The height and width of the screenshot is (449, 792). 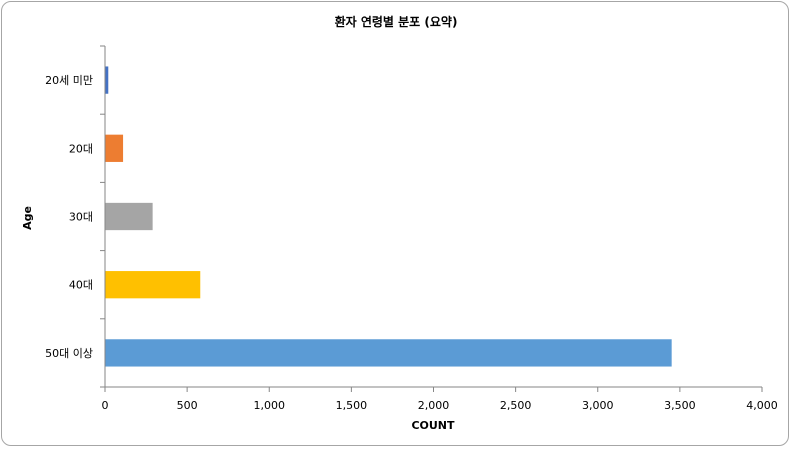 What do you see at coordinates (396, 21) in the screenshot?
I see `chart-title: 환자 연령별 분포 (요약)` at bounding box center [396, 21].